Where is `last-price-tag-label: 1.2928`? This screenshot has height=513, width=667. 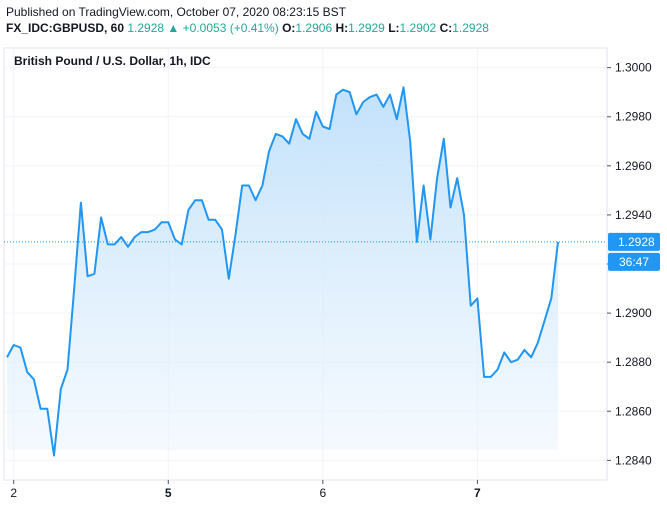 last-price-tag-label: 1.2928 is located at coordinates (636, 242).